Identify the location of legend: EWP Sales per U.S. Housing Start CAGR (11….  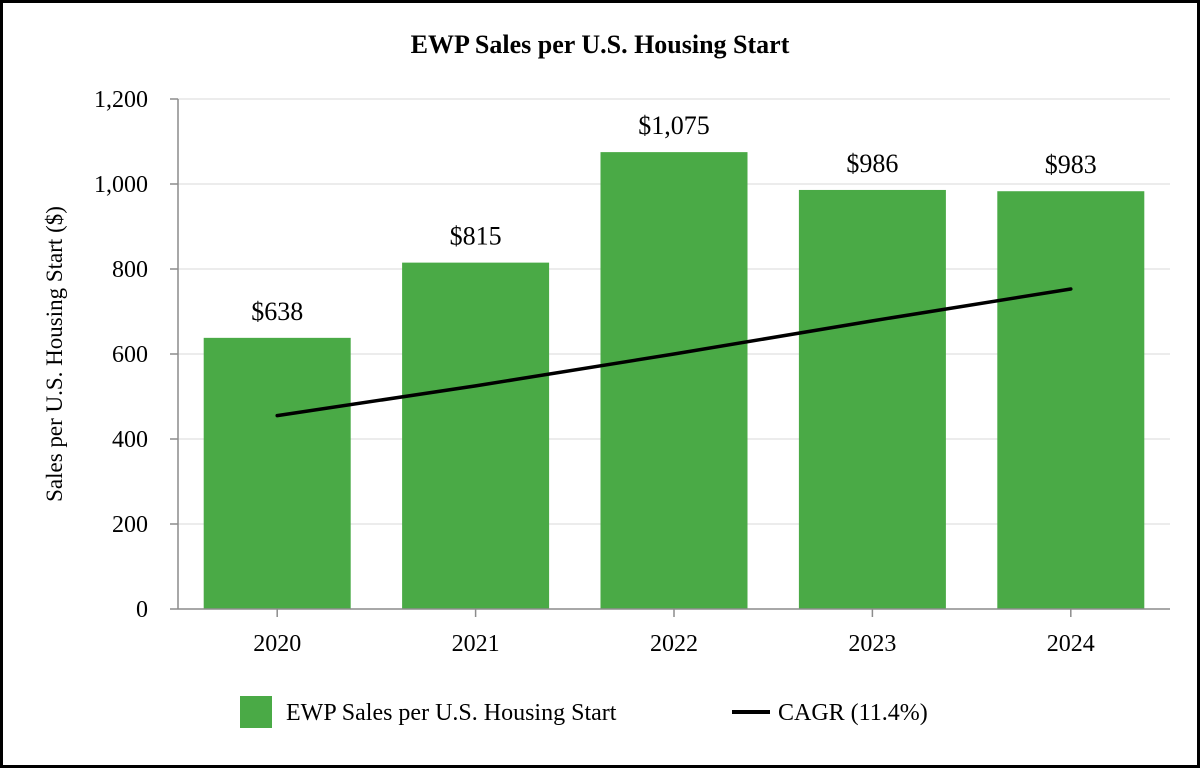
(584, 712).